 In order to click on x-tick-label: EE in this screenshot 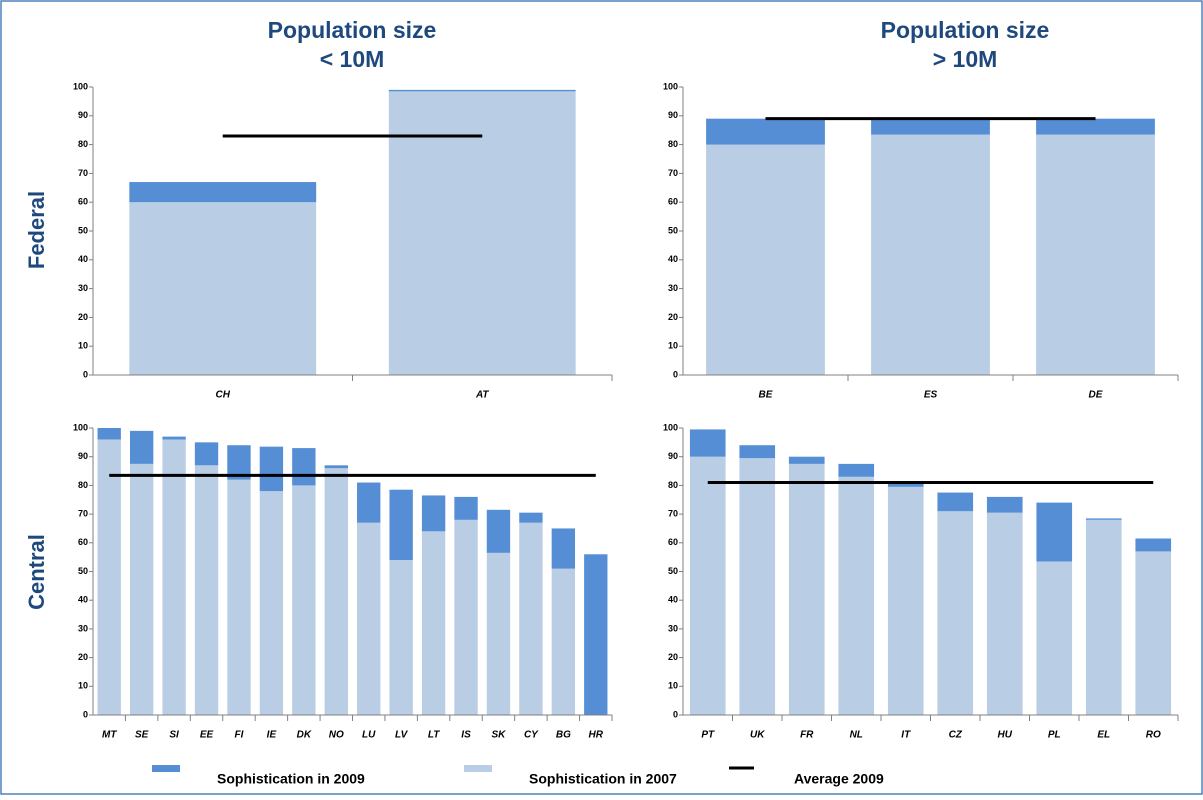, I will do `click(207, 735)`.